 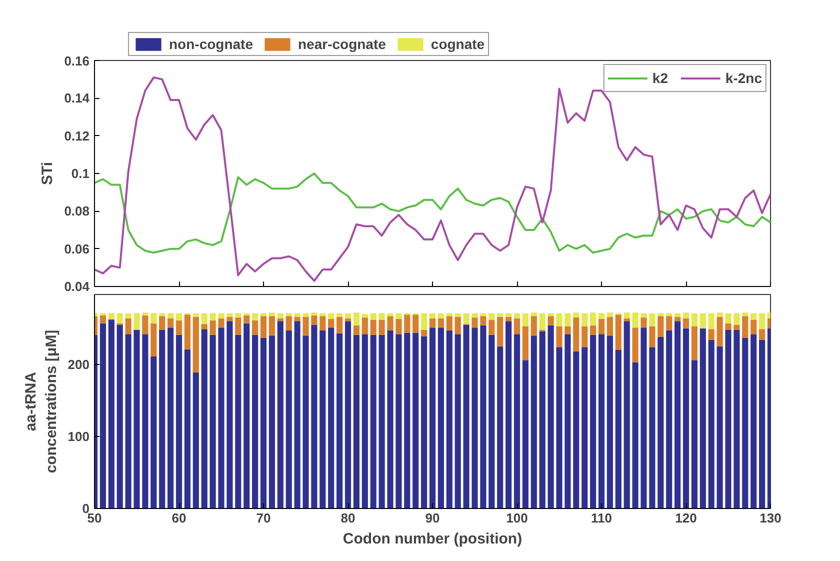 What do you see at coordinates (79, 436) in the screenshot?
I see `y-tick-label: 100` at bounding box center [79, 436].